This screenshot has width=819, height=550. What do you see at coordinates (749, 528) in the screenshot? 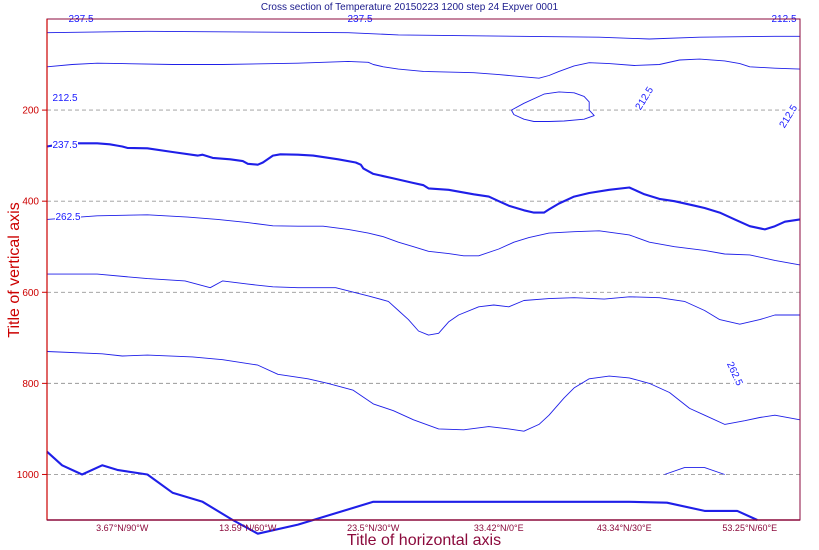
I see `x-tick-label: 53.25°N/60°E` at bounding box center [749, 528].